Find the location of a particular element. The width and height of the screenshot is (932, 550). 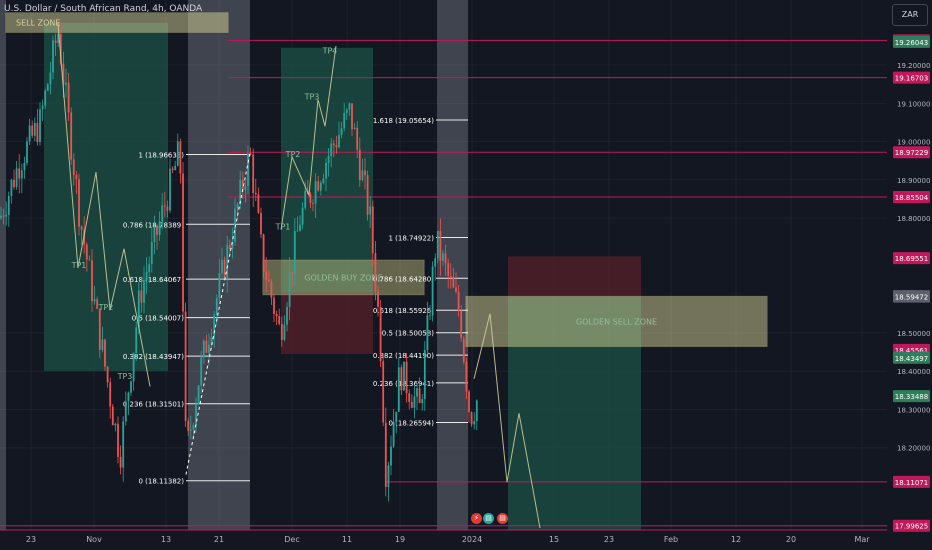

time-label: 2024 is located at coordinates (472, 539).